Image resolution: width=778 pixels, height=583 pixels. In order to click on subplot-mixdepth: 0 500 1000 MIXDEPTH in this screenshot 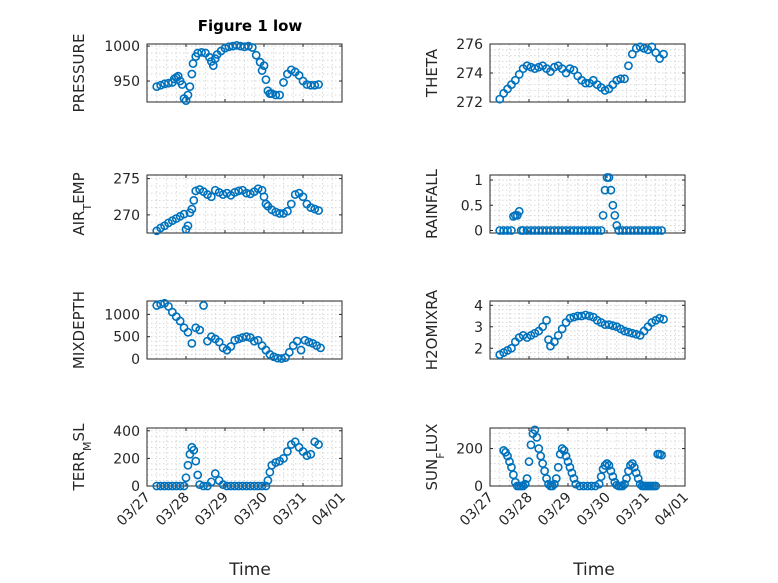, I will do `click(206, 330)`.